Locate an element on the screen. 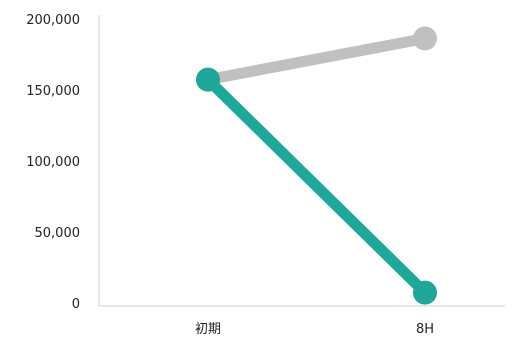 Image resolution: width=513 pixels, height=342 pixels. y-tick-label: 100,000 is located at coordinates (53, 162).